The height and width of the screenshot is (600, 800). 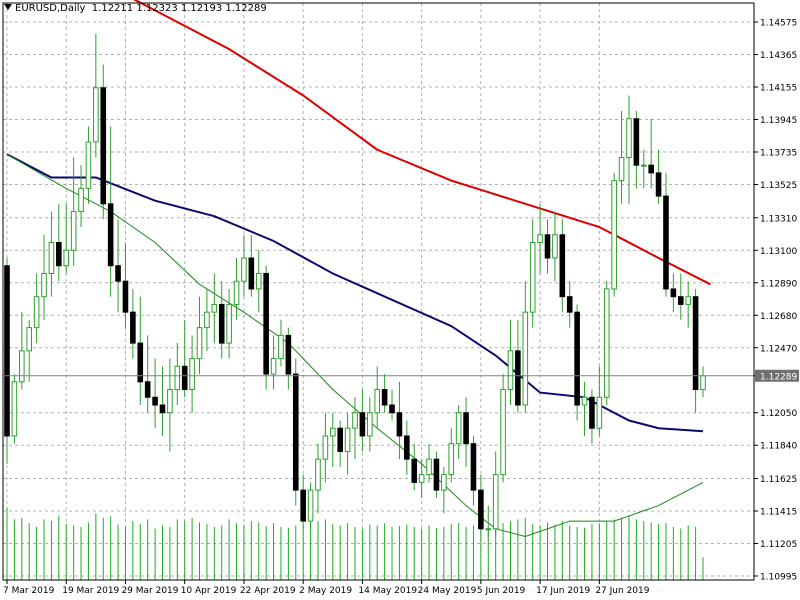 What do you see at coordinates (778, 89) in the screenshot?
I see `y-tick-label: 1.14155` at bounding box center [778, 89].